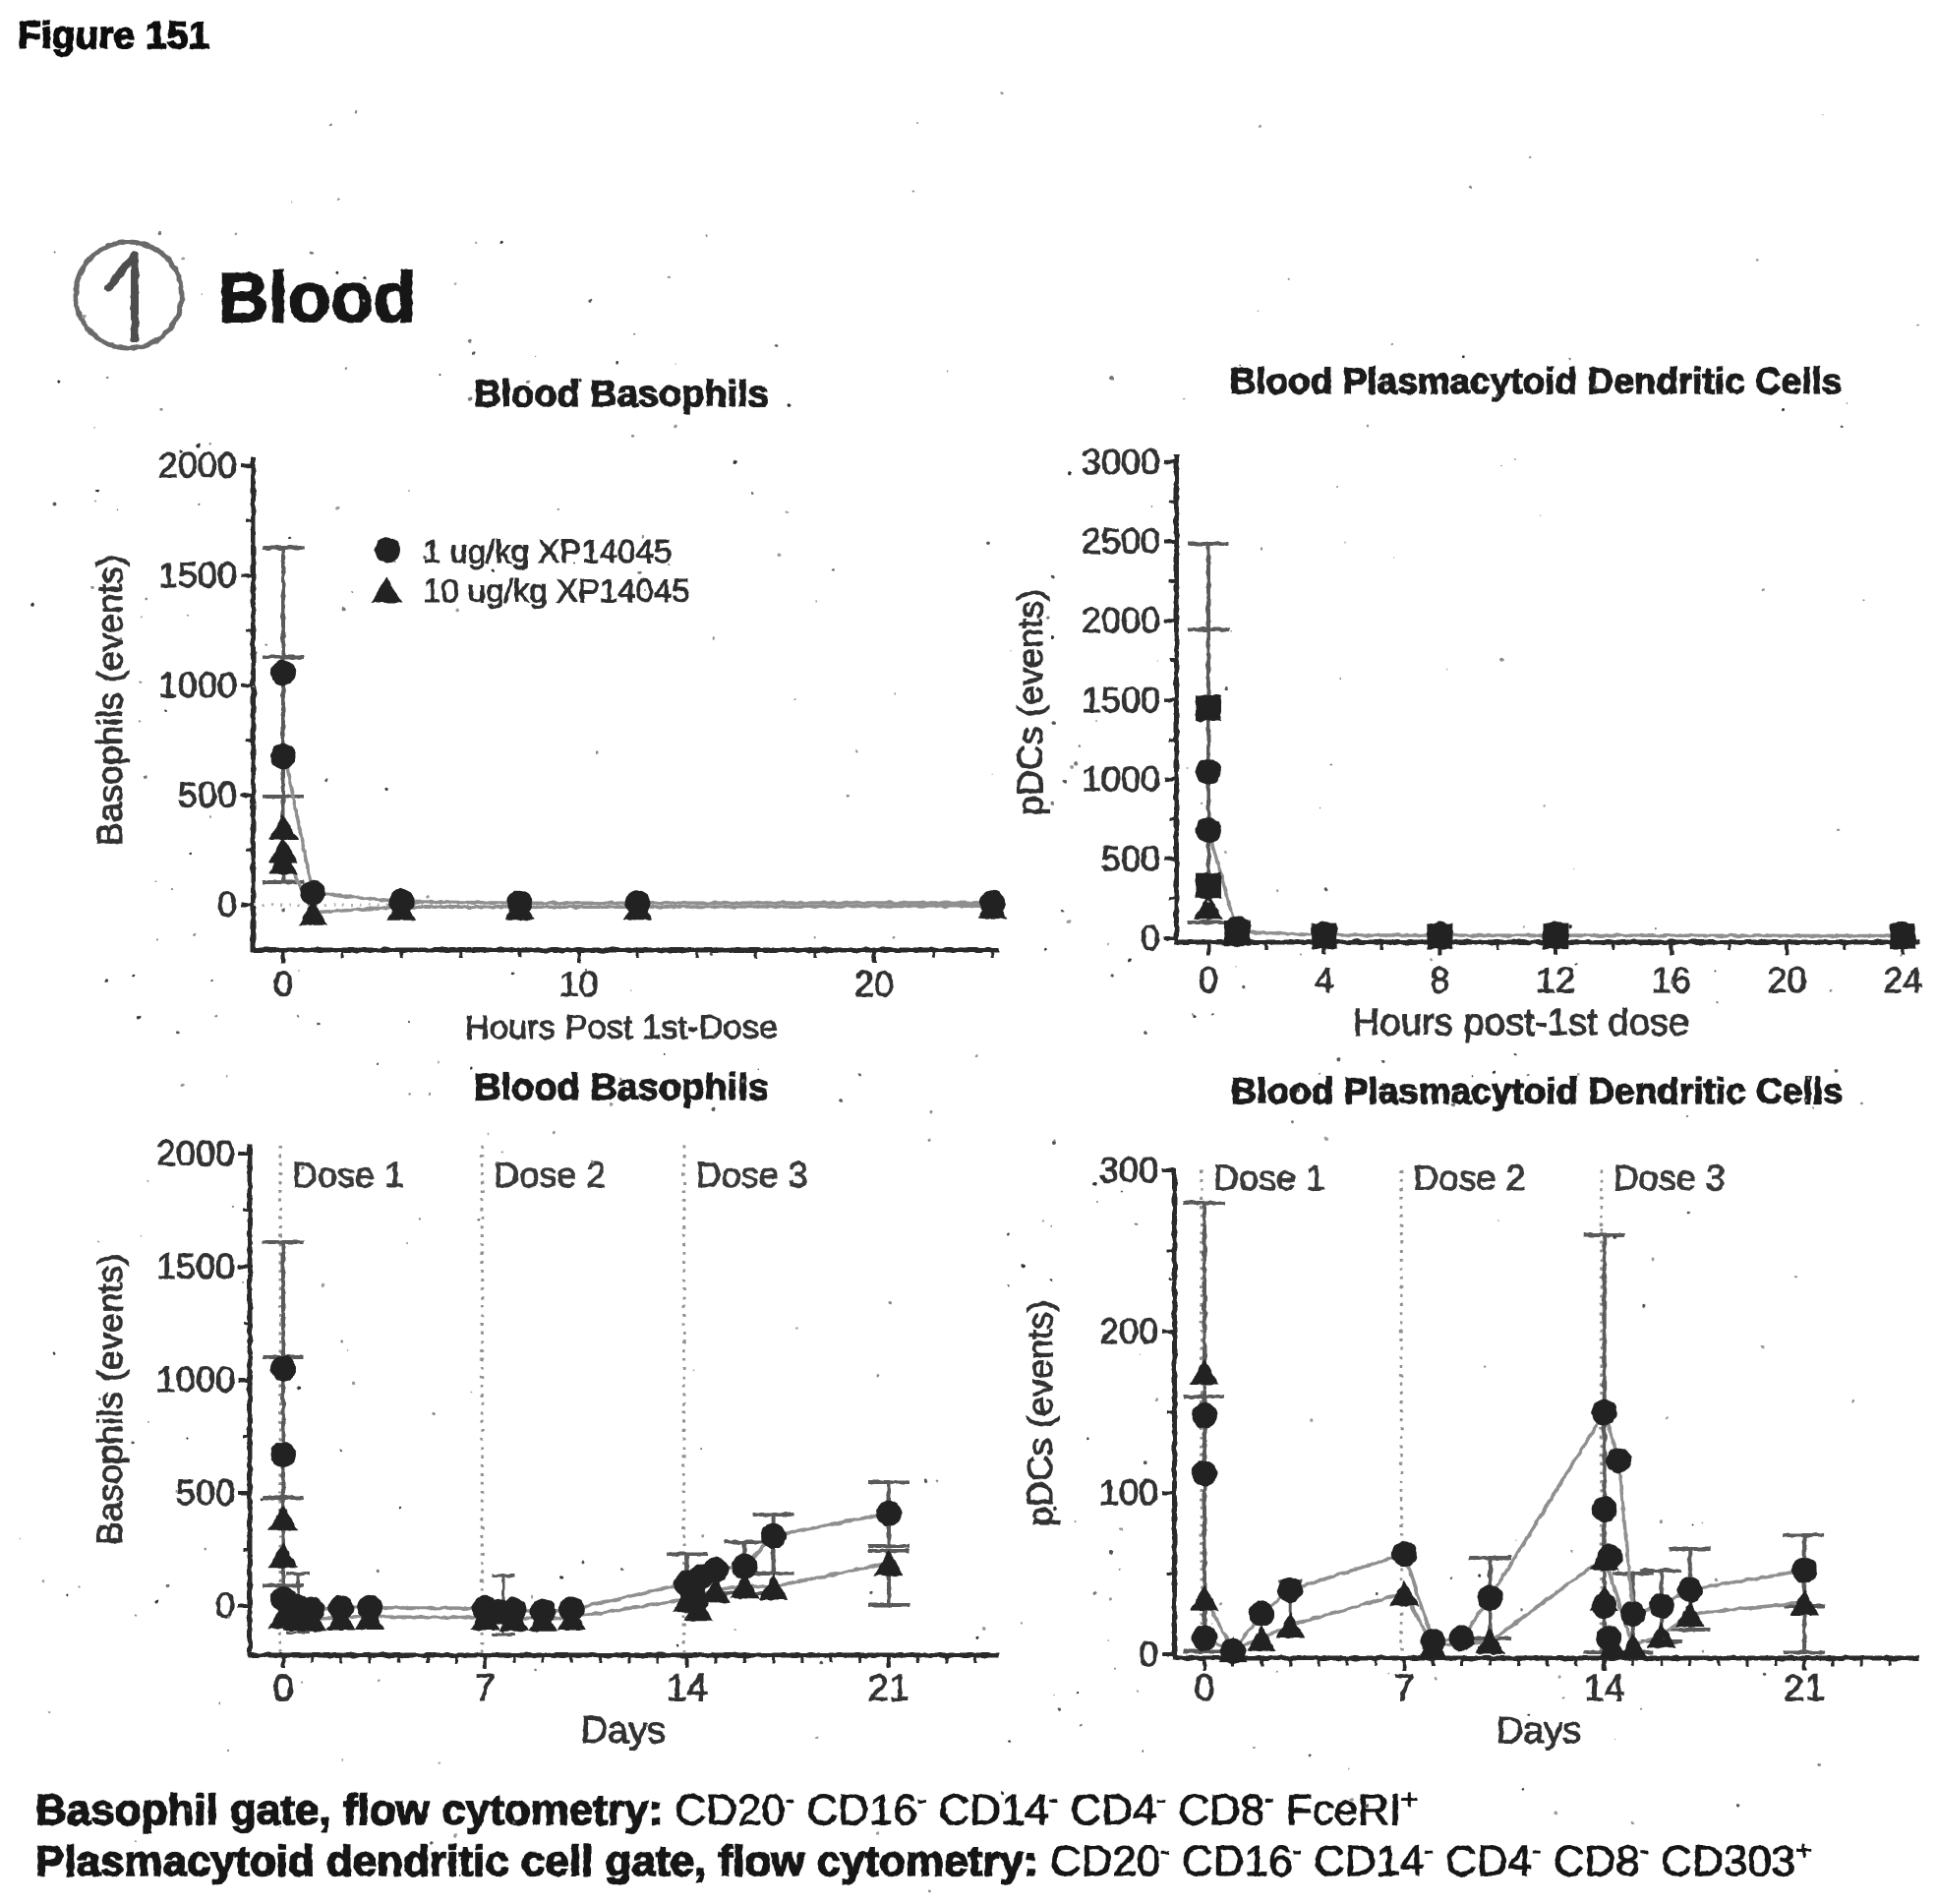 The width and height of the screenshot is (1936, 1904). I want to click on svg-text: 300, so click(1128, 1170).